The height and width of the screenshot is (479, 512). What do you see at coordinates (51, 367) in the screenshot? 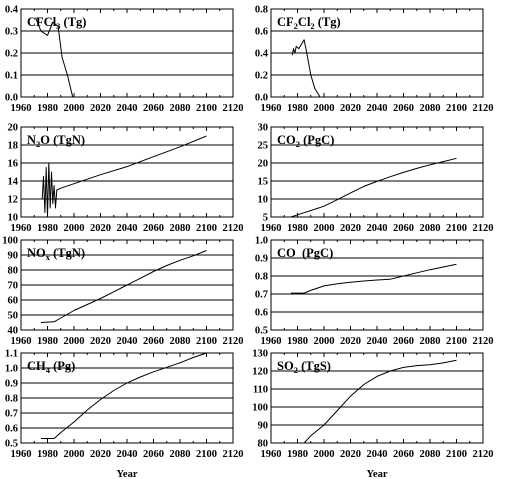
I see `panel-title: CH4 (Pg)` at bounding box center [51, 367].